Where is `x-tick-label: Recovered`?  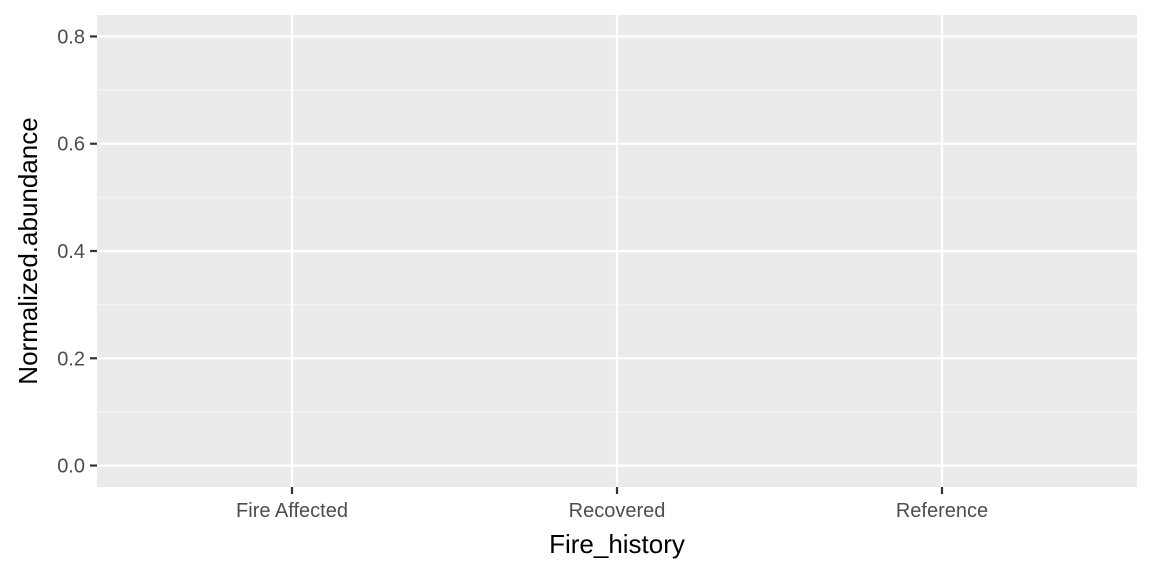
x-tick-label: Recovered is located at coordinates (617, 511).